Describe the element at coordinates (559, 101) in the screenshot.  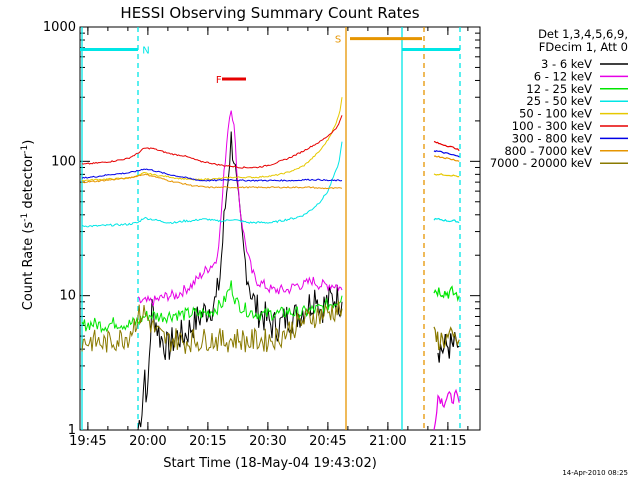
I see `legend-entry-label: 25 - 50 keV` at that location.